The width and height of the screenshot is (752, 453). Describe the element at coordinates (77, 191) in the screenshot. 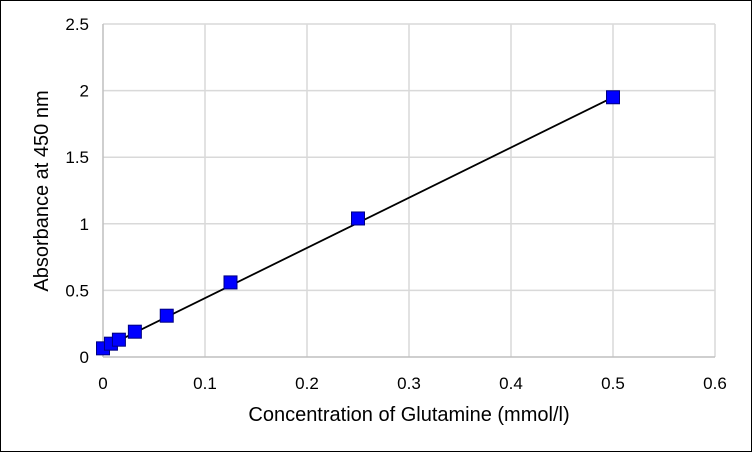

I see `y-tick-labels: 0 0.5 1 1.5 2 2.5` at that location.